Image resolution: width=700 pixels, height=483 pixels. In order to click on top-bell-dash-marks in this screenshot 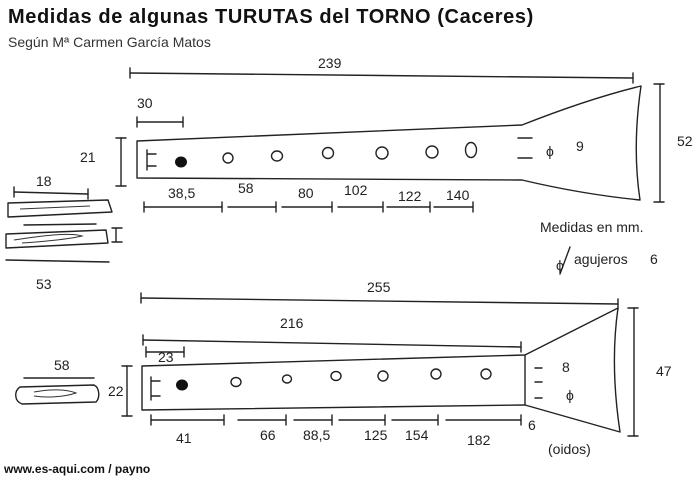, I will do `click(525, 148)`.